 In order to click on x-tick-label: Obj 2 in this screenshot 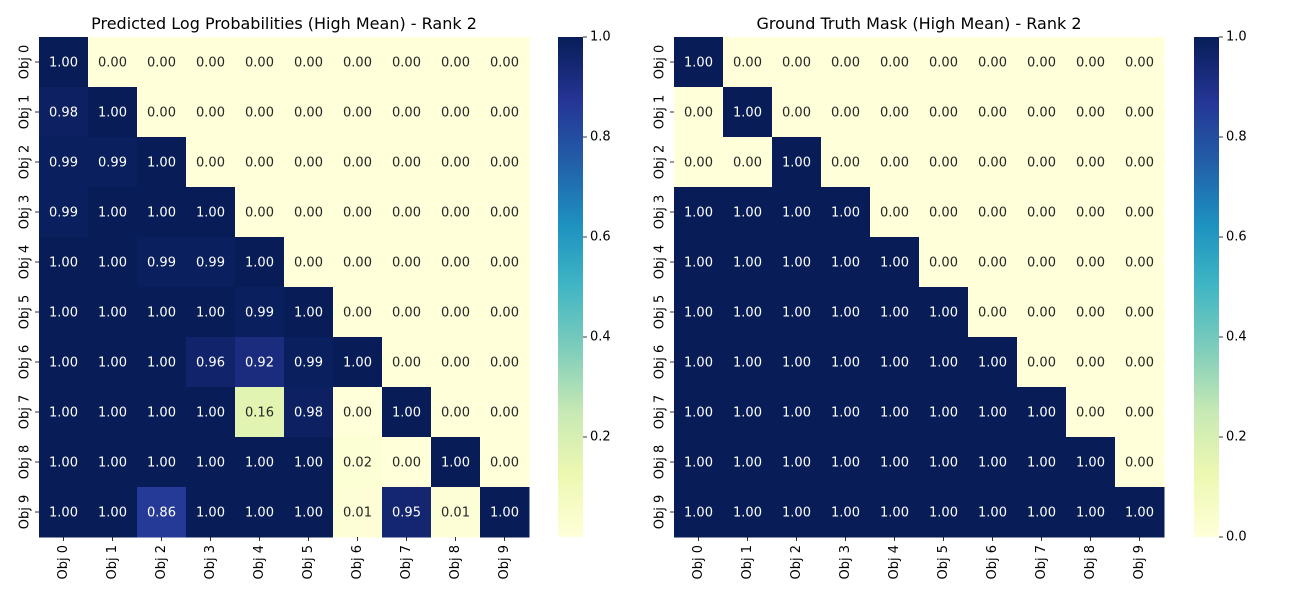, I will do `click(161, 562)`.